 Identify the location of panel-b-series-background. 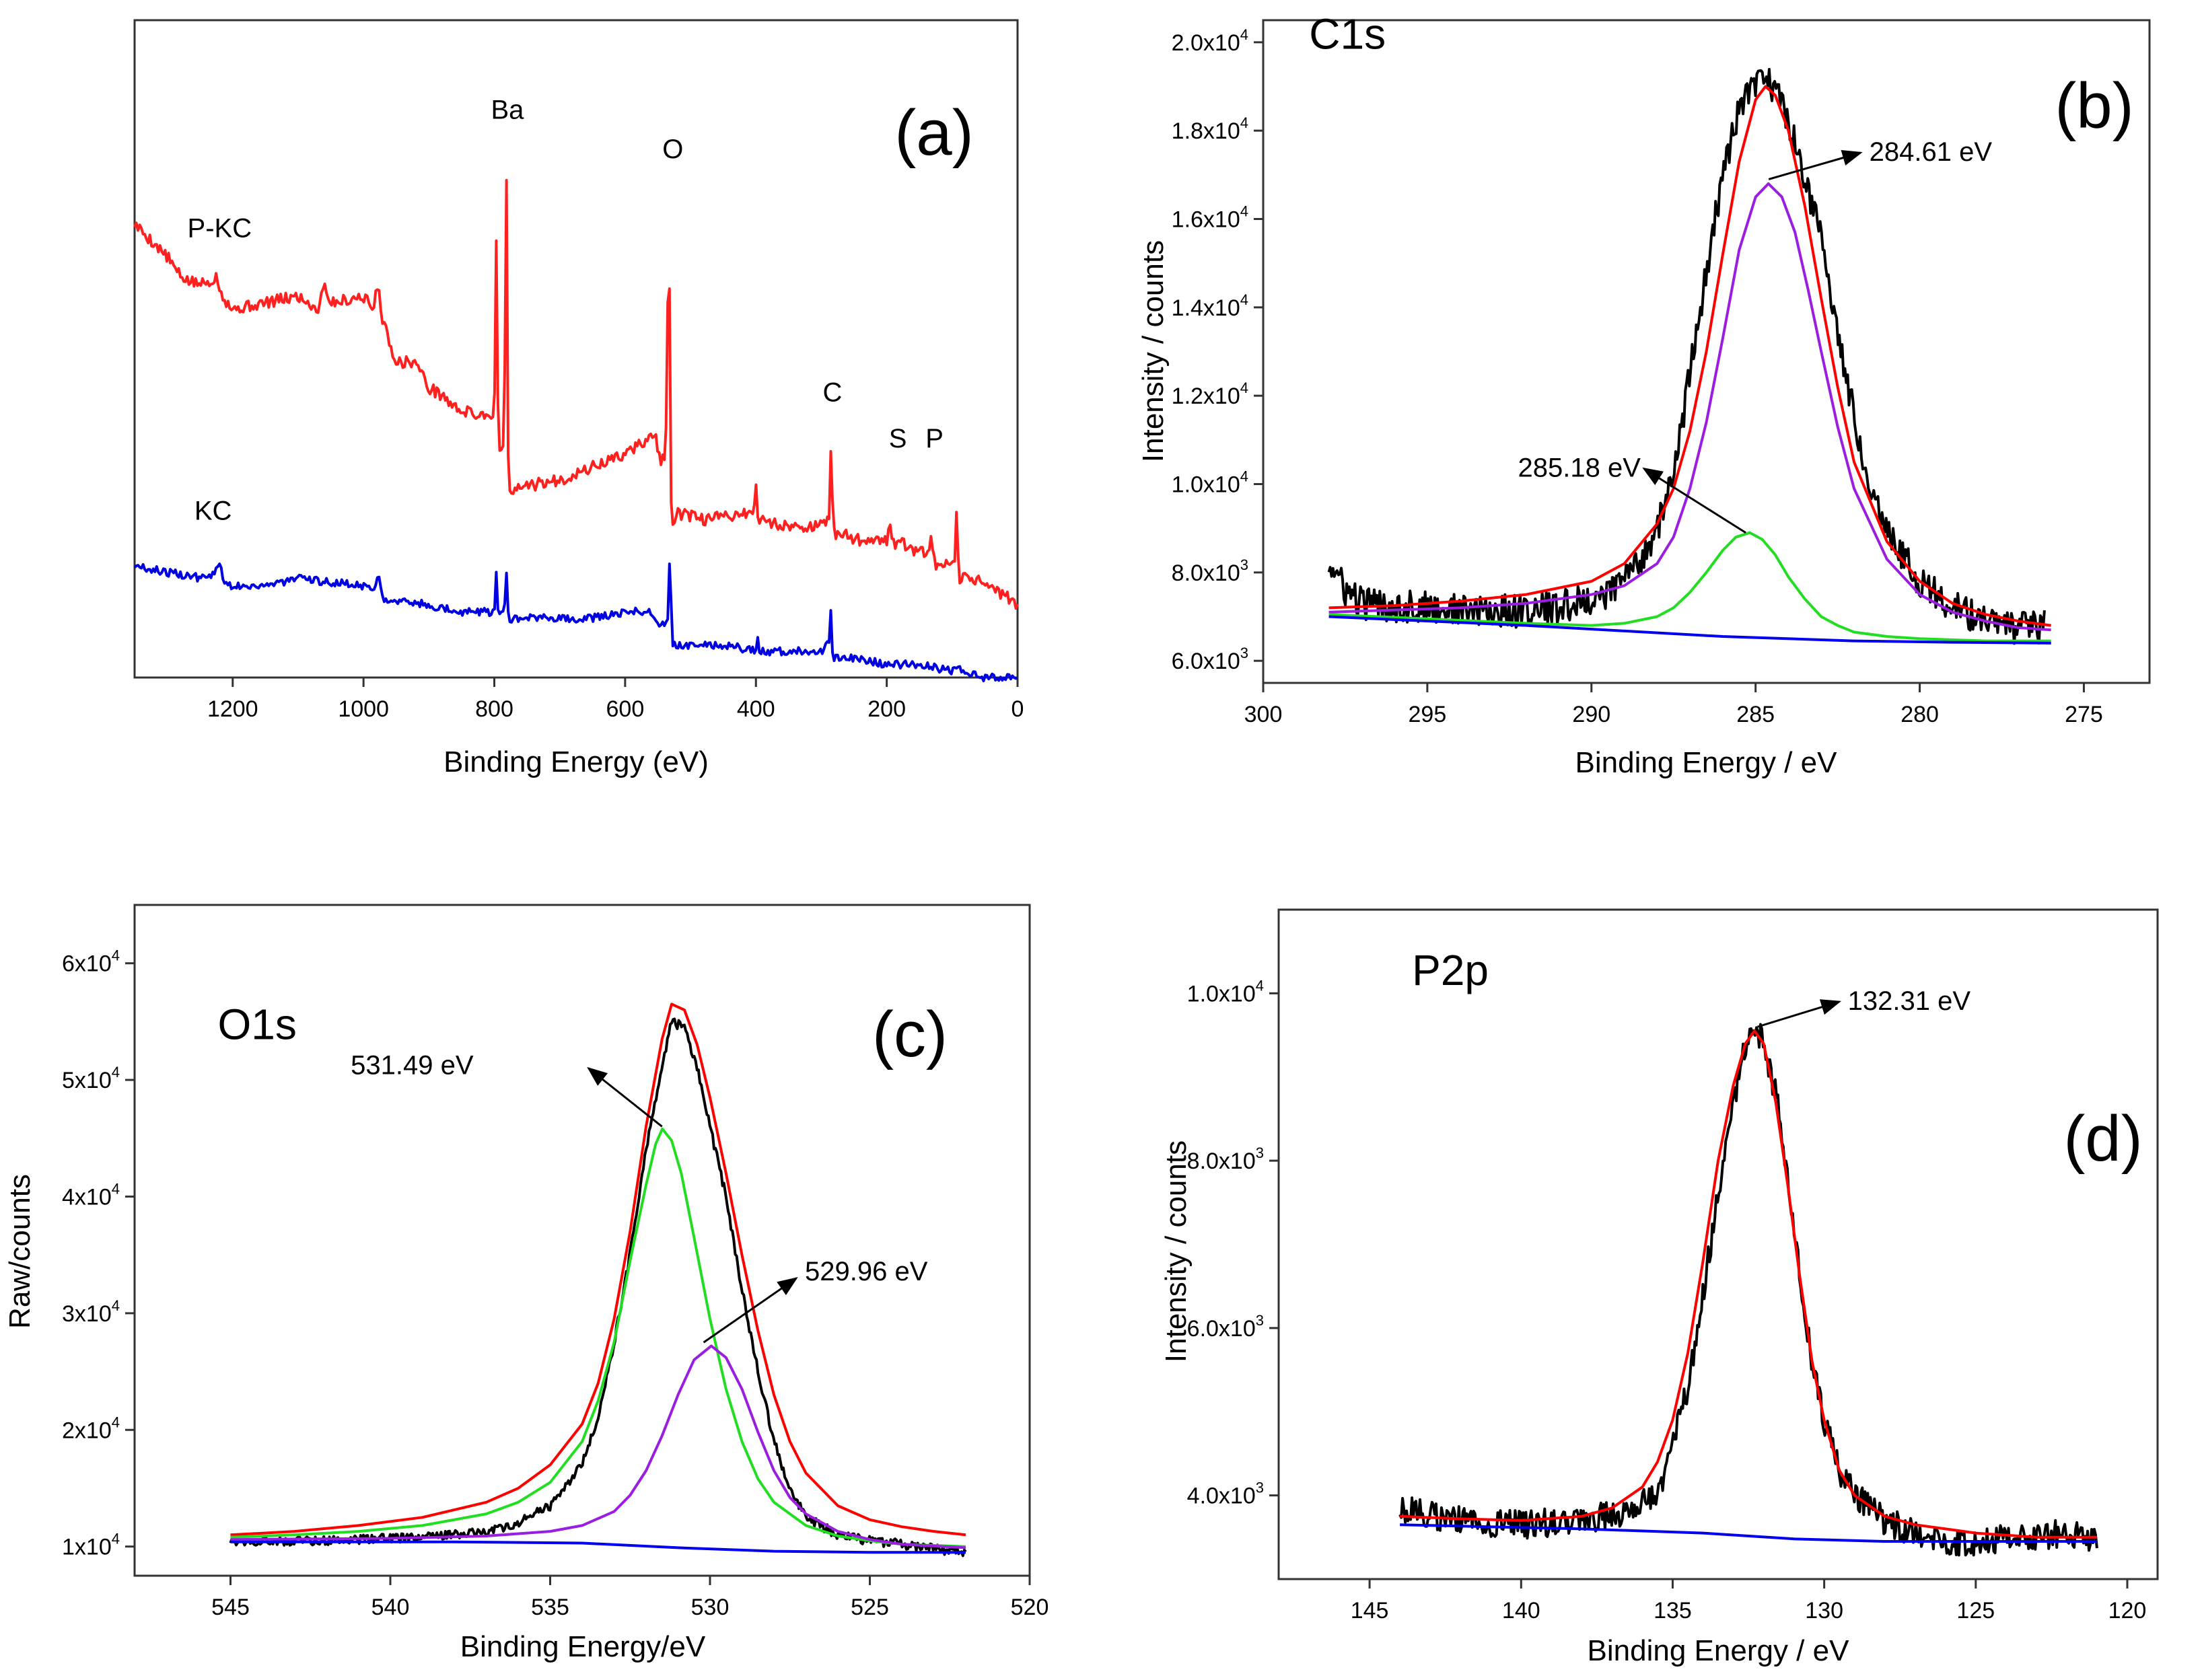
(1689, 630).